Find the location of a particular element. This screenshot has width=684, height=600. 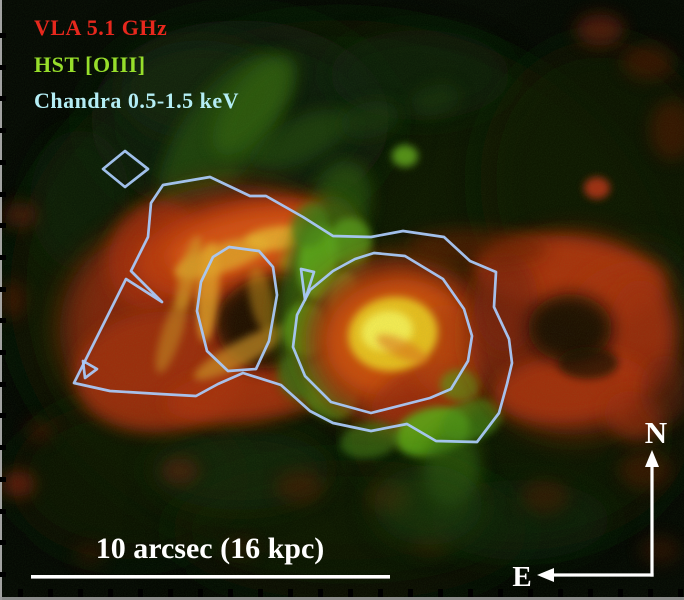

compass-east-arrowhead-icon is located at coordinates (545, 575).